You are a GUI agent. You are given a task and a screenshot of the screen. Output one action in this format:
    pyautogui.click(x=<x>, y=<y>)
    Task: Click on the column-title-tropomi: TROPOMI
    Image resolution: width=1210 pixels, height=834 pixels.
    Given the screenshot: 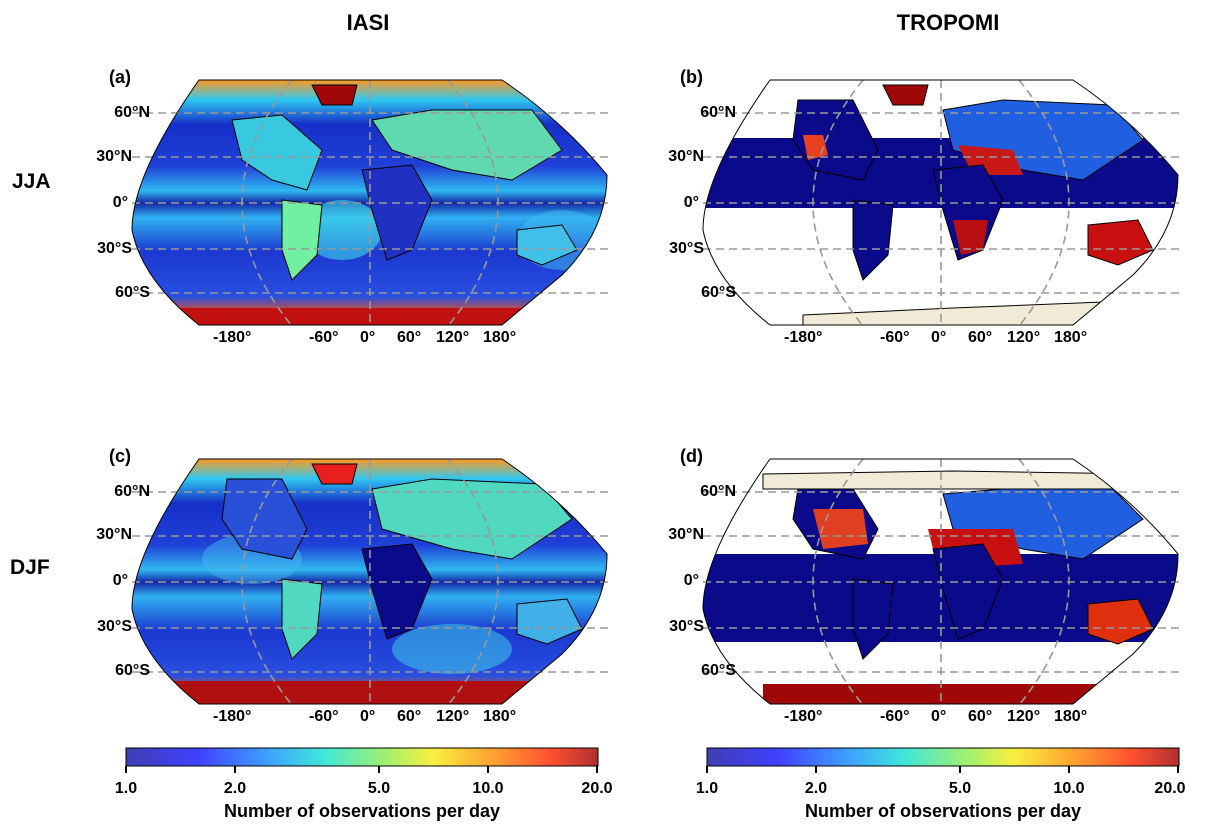 What is the action you would take?
    pyautogui.click(x=948, y=22)
    